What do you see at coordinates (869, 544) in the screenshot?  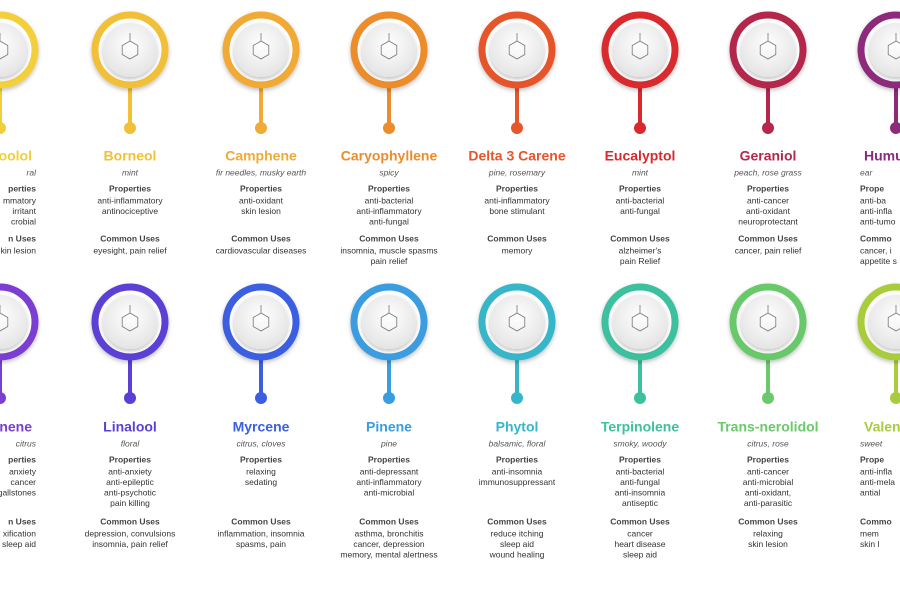 I see `use: skin l` at bounding box center [869, 544].